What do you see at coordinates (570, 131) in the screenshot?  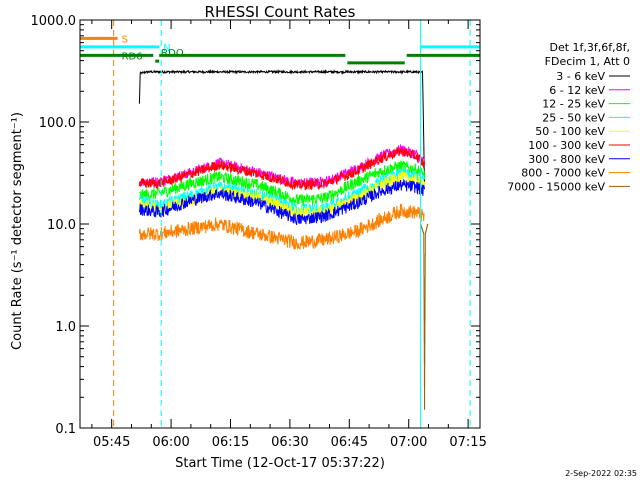 I see `legend-label-4: 50 - 100 keV` at bounding box center [570, 131].